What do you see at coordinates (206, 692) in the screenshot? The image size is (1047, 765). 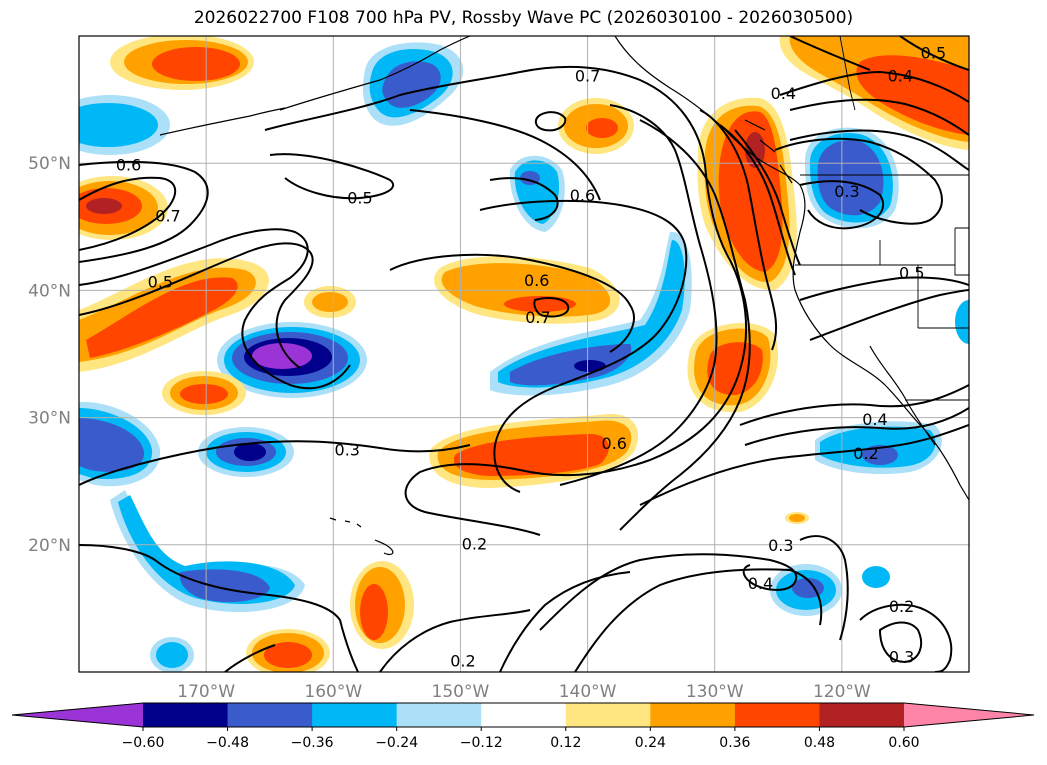 I see `lon-tick-label: 170°W` at bounding box center [206, 692].